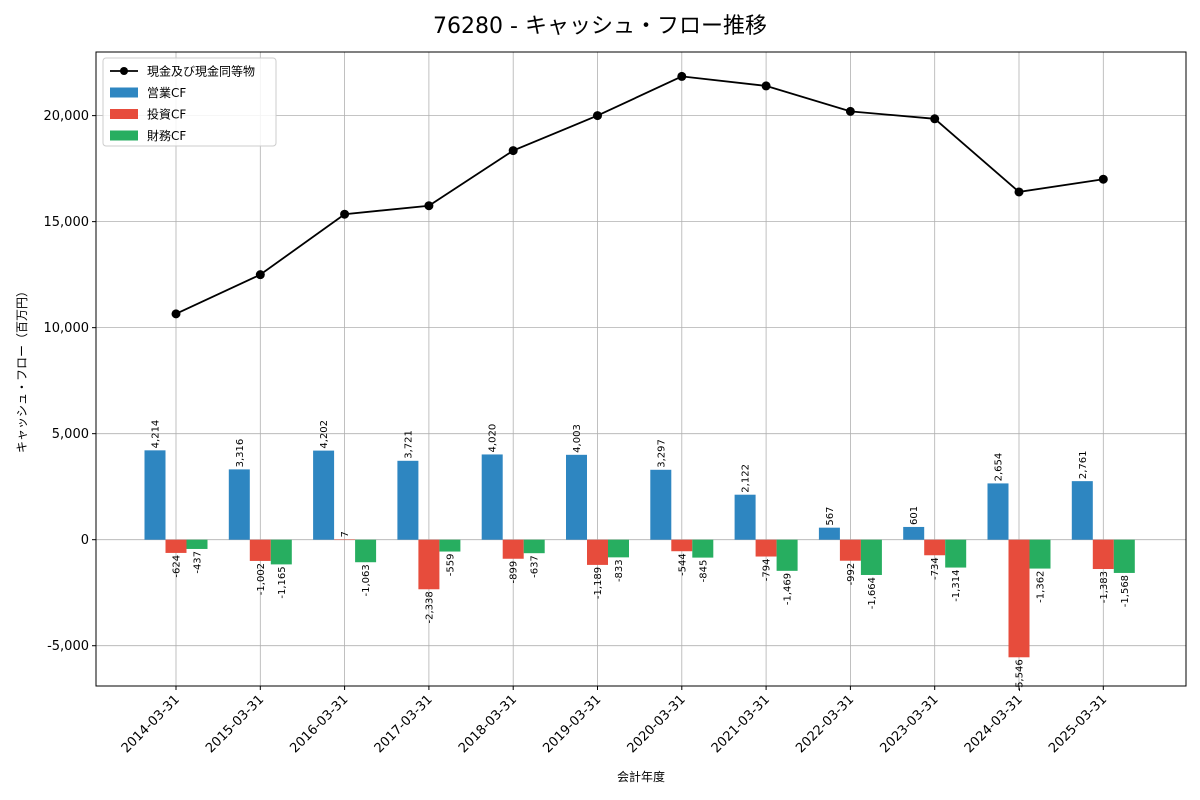  I want to click on data-label: 2,122, so click(746, 478).